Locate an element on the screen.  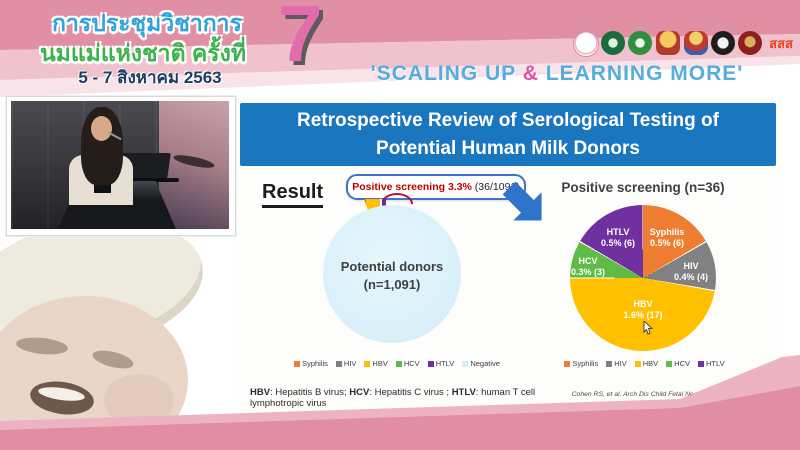
legend-item: Negative is located at coordinates (481, 363).